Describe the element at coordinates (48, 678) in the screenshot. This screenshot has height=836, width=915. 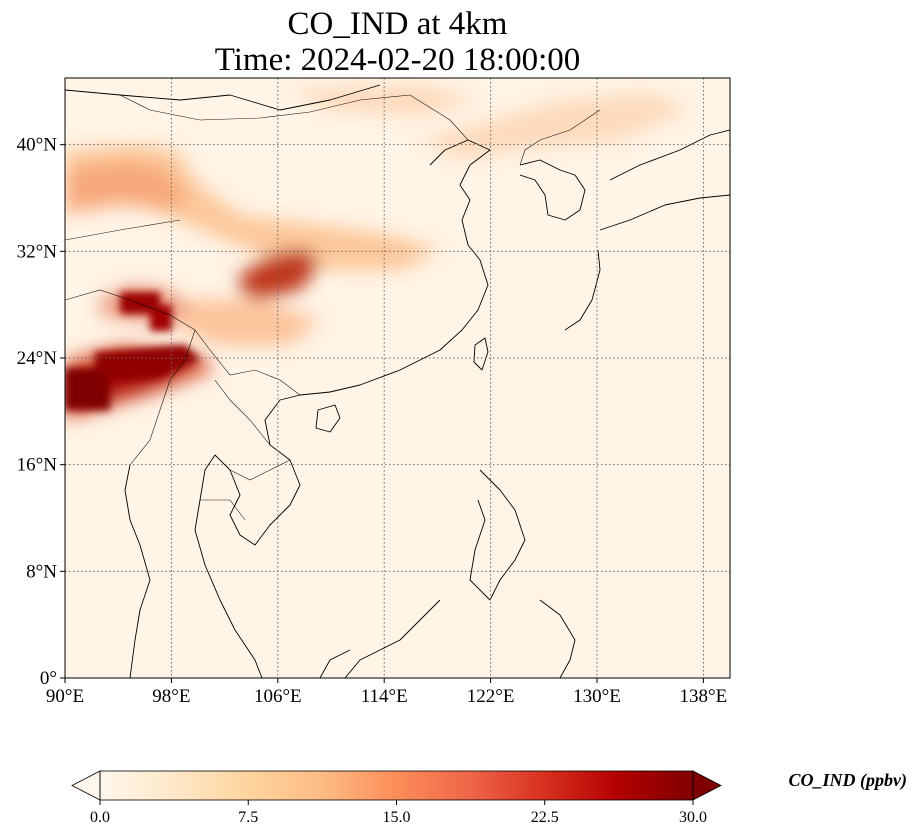
I see `y-tick-label: 0°` at that location.